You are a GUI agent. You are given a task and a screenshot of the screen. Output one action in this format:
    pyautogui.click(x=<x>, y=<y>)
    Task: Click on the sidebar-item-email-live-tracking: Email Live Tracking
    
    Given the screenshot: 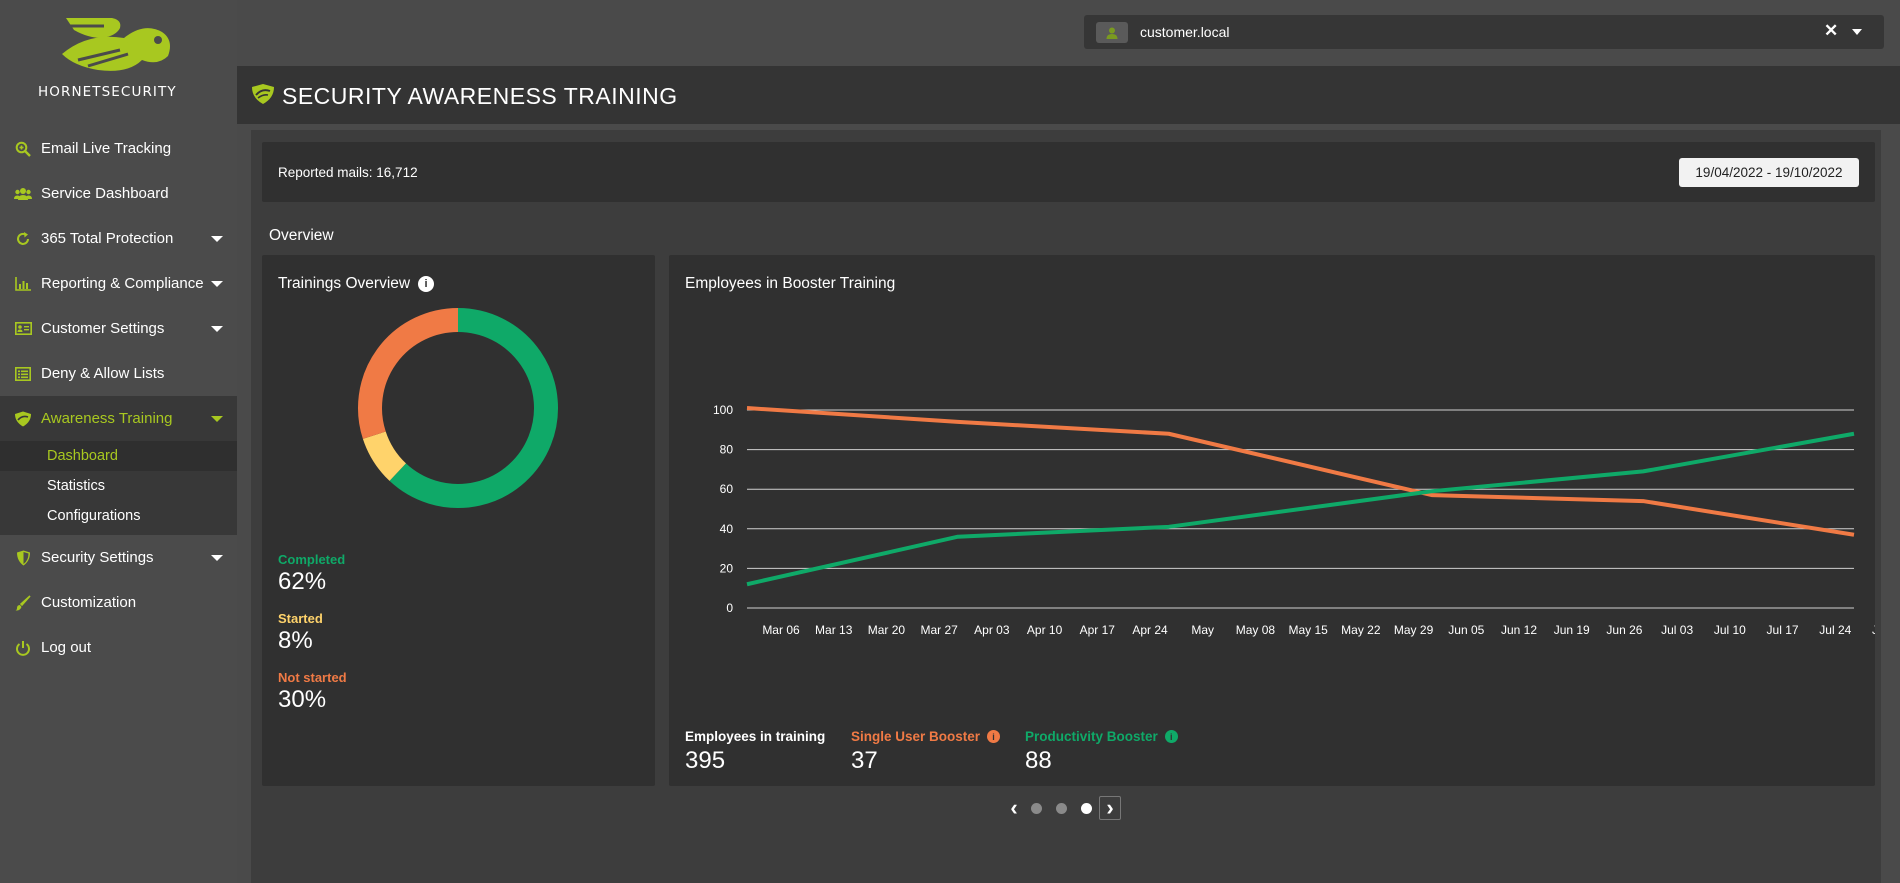 What is the action you would take?
    pyautogui.click(x=118, y=148)
    